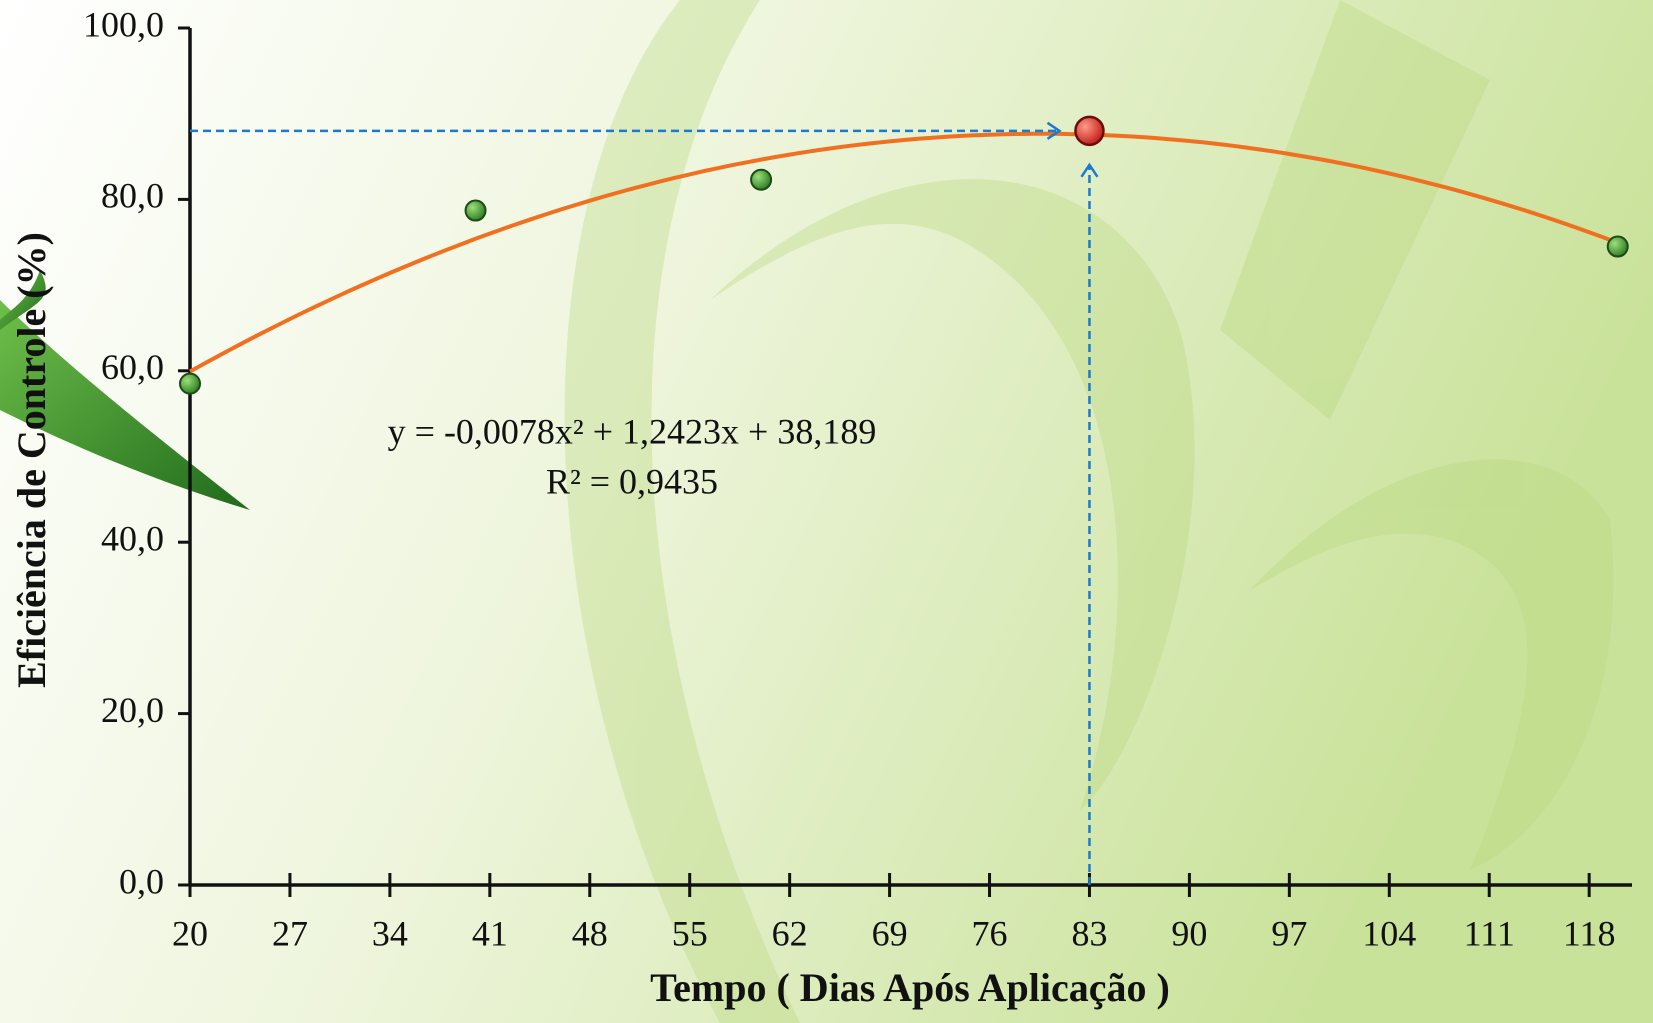 The height and width of the screenshot is (1023, 1653). What do you see at coordinates (132, 710) in the screenshot?
I see `y-tick-label: 20,0` at bounding box center [132, 710].